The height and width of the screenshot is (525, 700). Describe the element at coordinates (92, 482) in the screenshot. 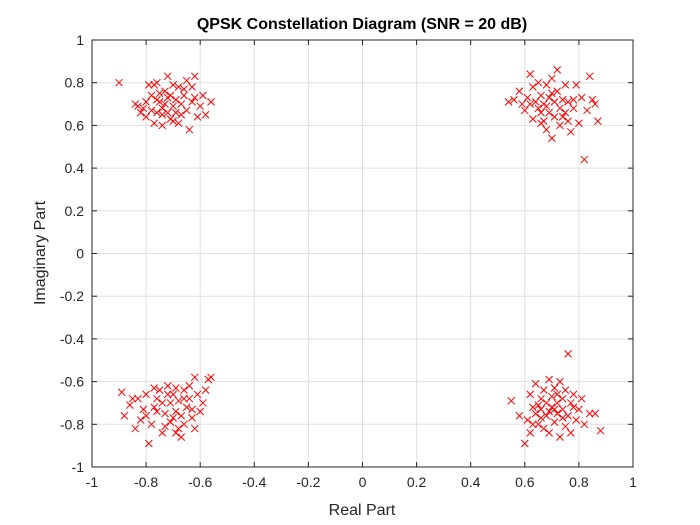

I see `x-tick-label: -1` at that location.